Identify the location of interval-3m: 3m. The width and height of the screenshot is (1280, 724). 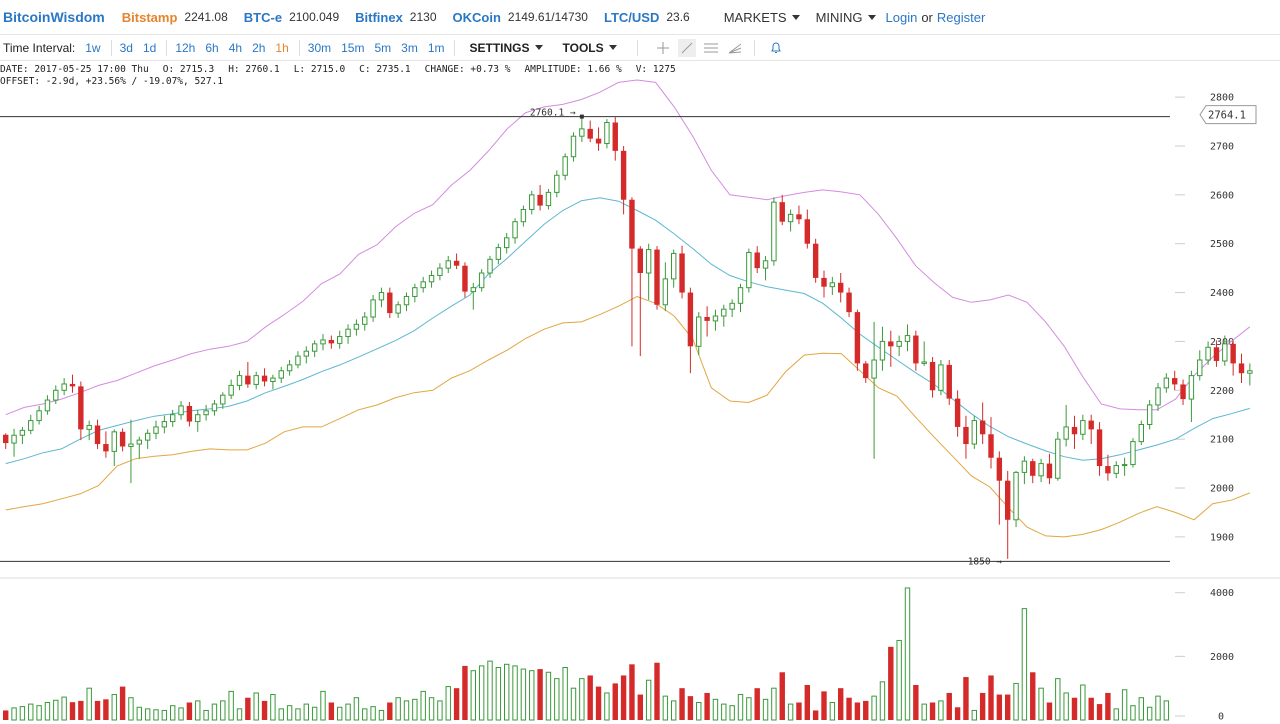
(409, 47).